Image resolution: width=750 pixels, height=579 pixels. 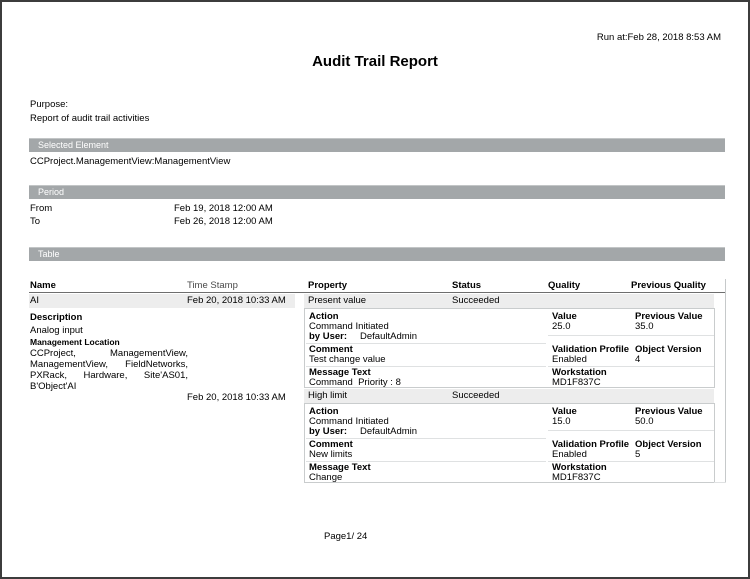 I want to click on table-bottom-border, so click(x=720, y=482).